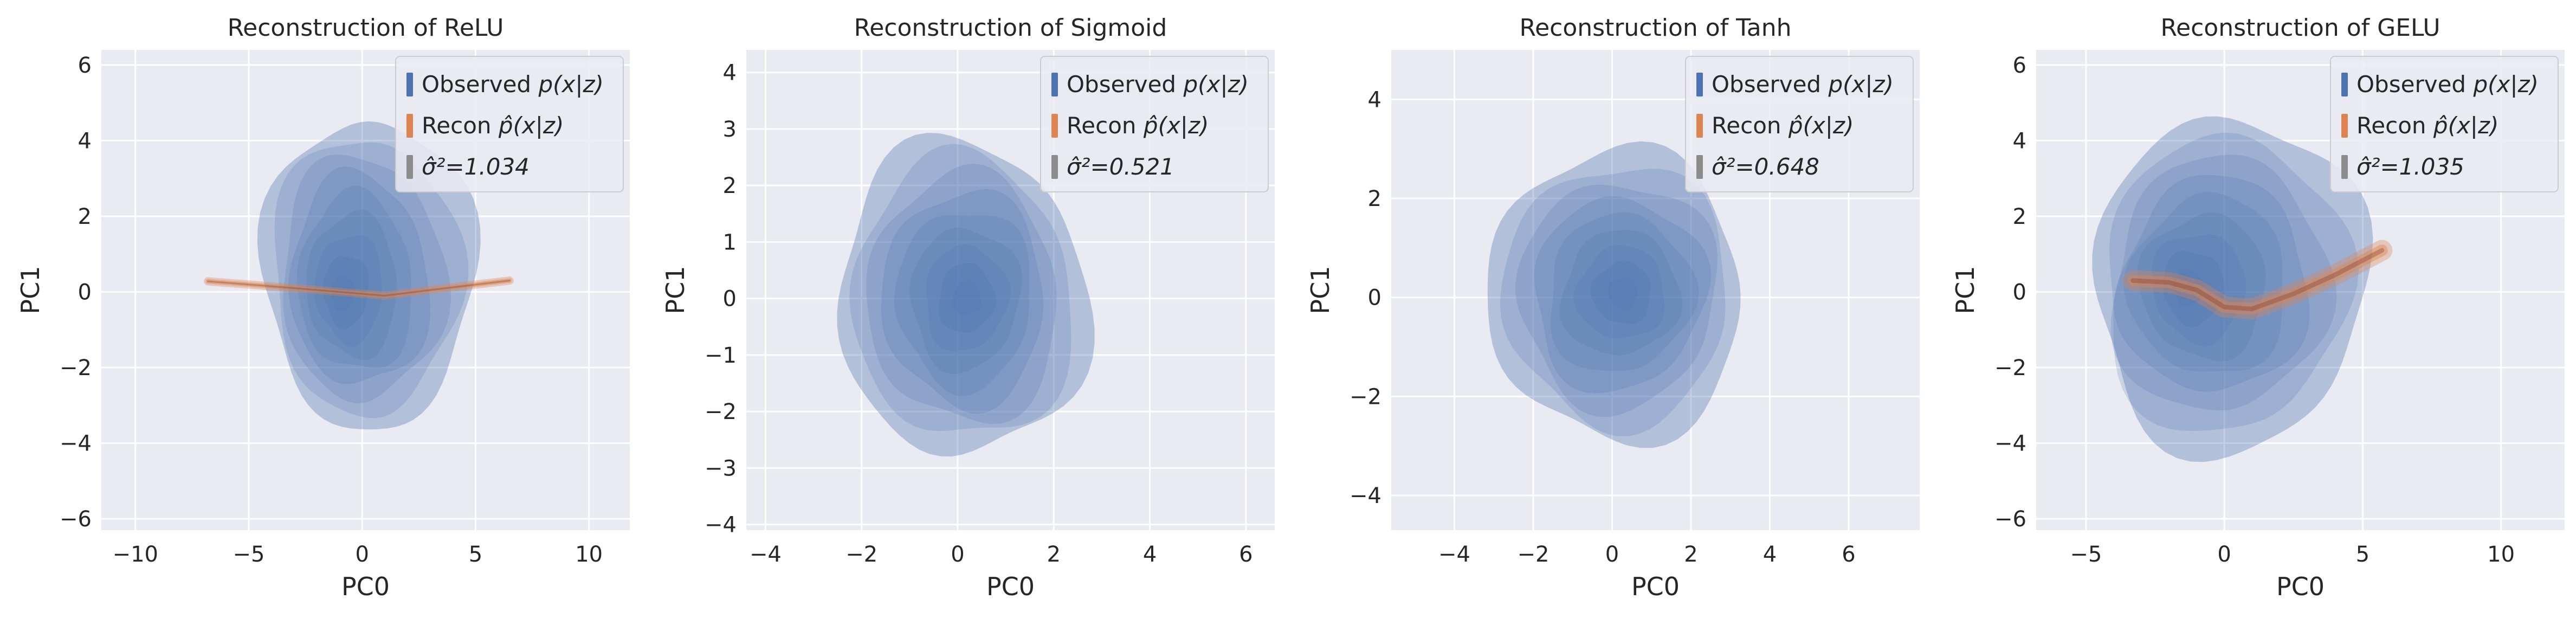 Image resolution: width=2576 pixels, height=625 pixels. What do you see at coordinates (730, 129) in the screenshot?
I see `y-tick-label: 3` at bounding box center [730, 129].